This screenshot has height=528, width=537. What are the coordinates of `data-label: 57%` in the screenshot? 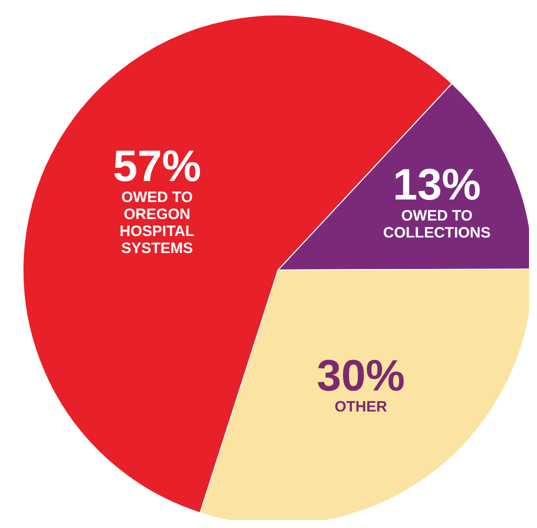 It's located at (157, 167).